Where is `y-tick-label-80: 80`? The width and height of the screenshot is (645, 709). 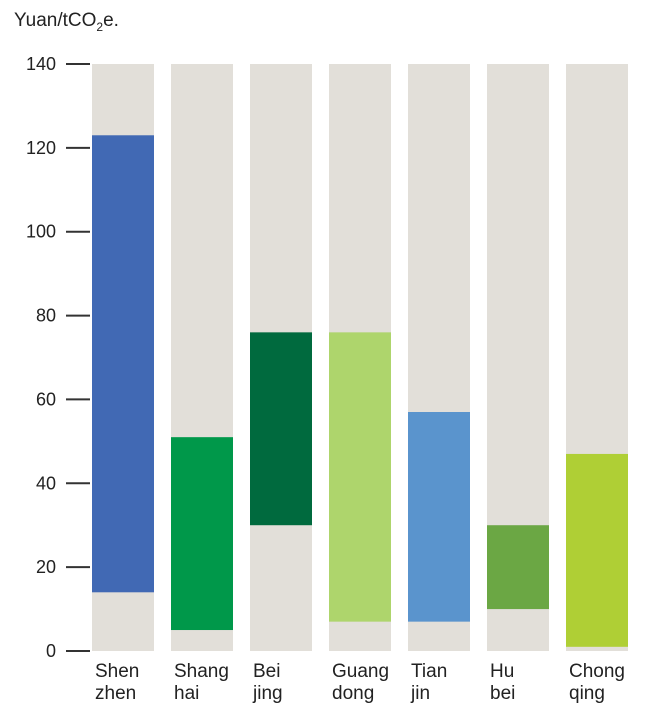 y-tick-label-80: 80 is located at coordinates (46, 316).